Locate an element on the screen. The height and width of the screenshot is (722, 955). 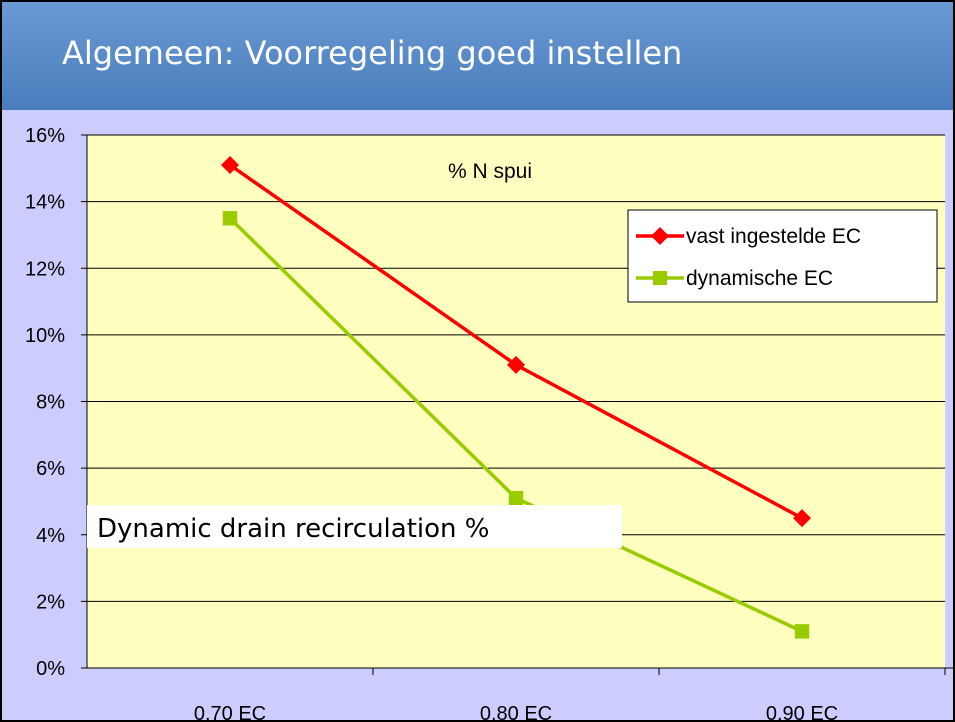
y-tick-label: 0% is located at coordinates (50, 669).